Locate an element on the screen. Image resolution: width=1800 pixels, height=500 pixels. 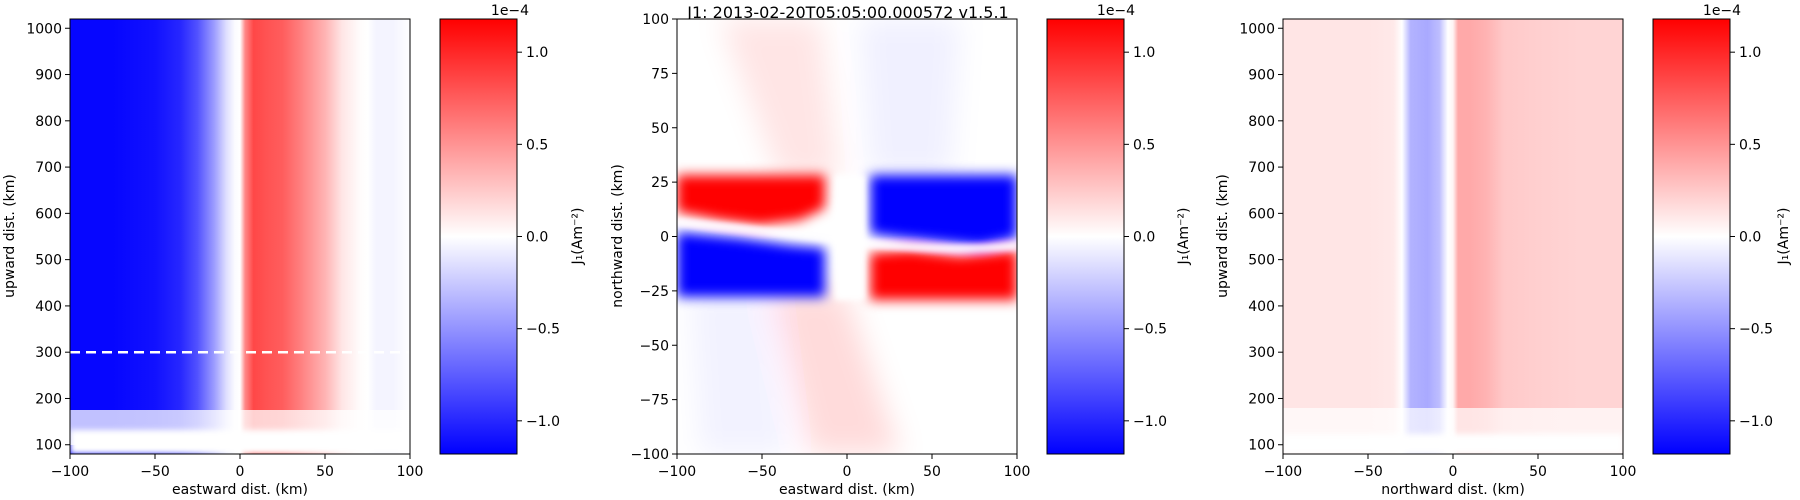
y-tick-label-c-500: 500 is located at coordinates (1261, 261).